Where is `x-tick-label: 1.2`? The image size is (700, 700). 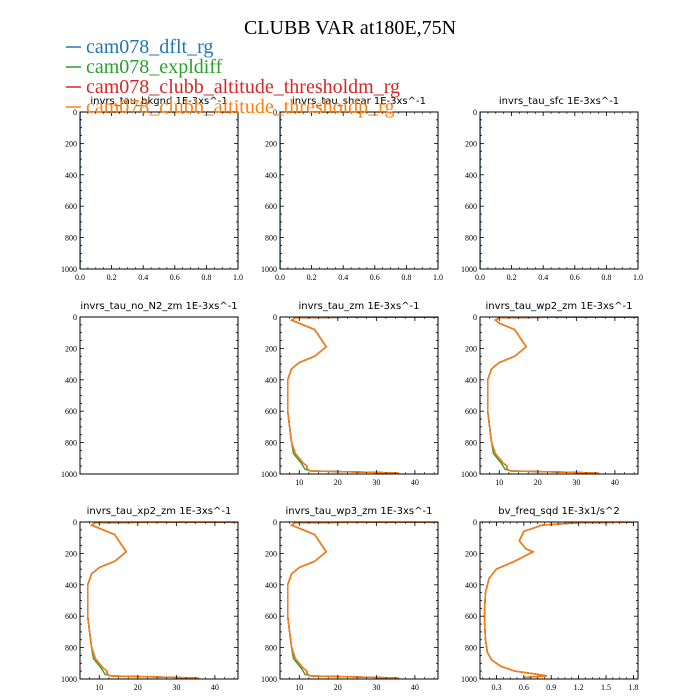
x-tick-label: 1.2 is located at coordinates (579, 687).